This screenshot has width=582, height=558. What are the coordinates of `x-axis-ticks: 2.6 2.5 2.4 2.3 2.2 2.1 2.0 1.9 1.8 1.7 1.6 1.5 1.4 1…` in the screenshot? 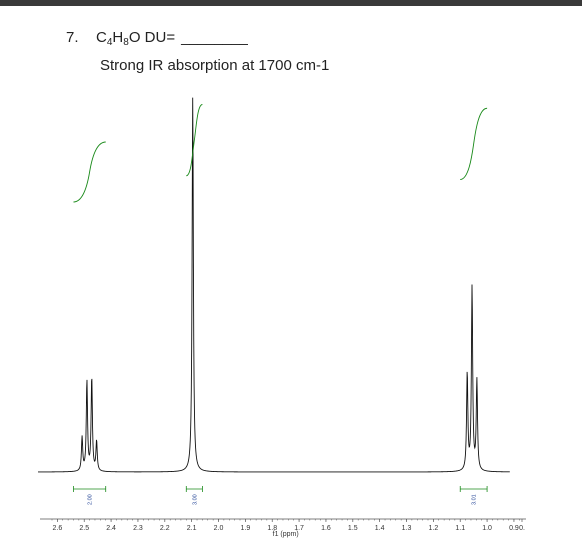 It's located at (288, 525).